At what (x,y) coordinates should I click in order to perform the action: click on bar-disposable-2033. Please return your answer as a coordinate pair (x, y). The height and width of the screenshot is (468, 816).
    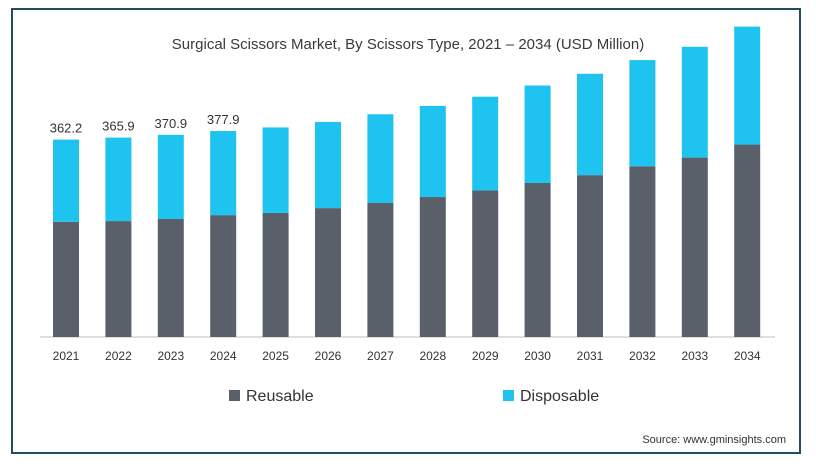
    Looking at the image, I should click on (694, 102).